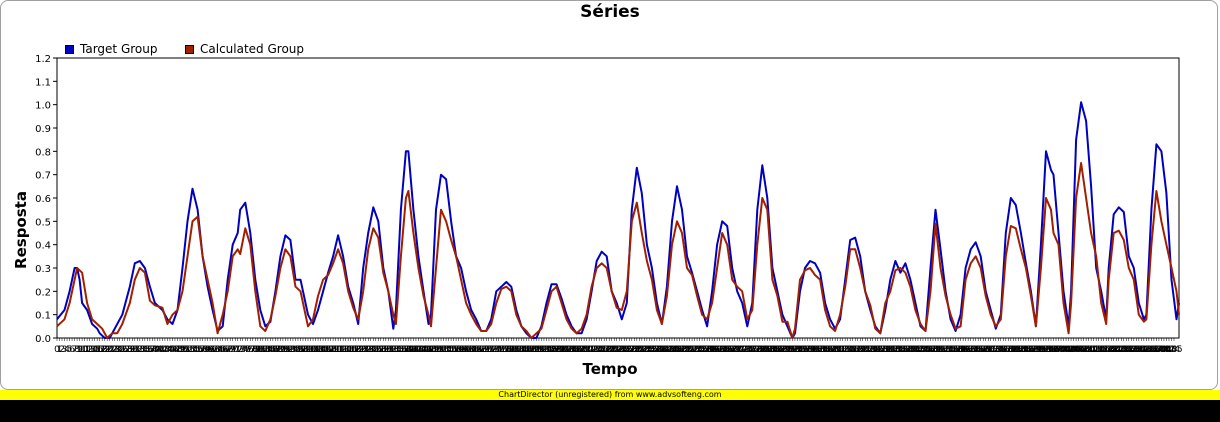 Image resolution: width=1220 pixels, height=422 pixels. I want to click on x-tick-label: 7, so click(75, 350).